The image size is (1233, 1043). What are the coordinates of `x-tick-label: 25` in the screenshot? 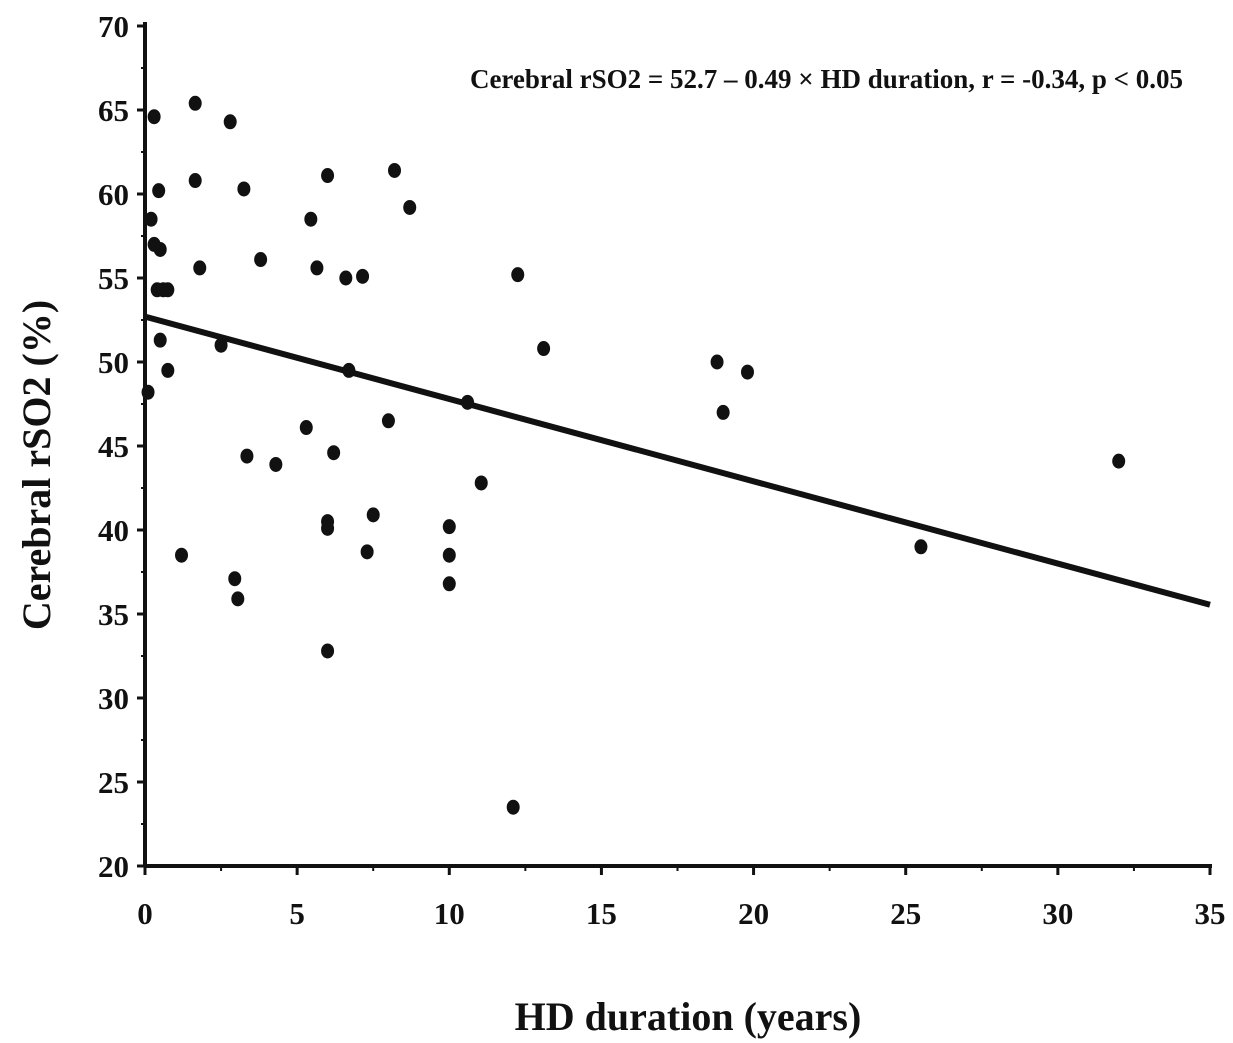 It's located at (905, 913).